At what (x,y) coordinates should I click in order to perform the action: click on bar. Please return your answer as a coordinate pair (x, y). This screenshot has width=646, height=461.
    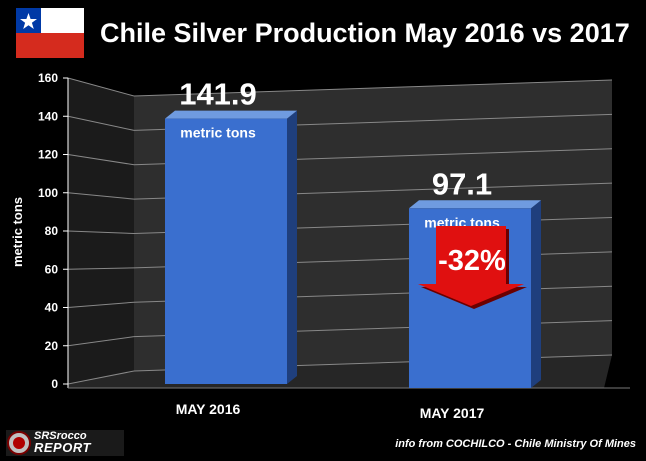
    Looking at the image, I should click on (226, 251).